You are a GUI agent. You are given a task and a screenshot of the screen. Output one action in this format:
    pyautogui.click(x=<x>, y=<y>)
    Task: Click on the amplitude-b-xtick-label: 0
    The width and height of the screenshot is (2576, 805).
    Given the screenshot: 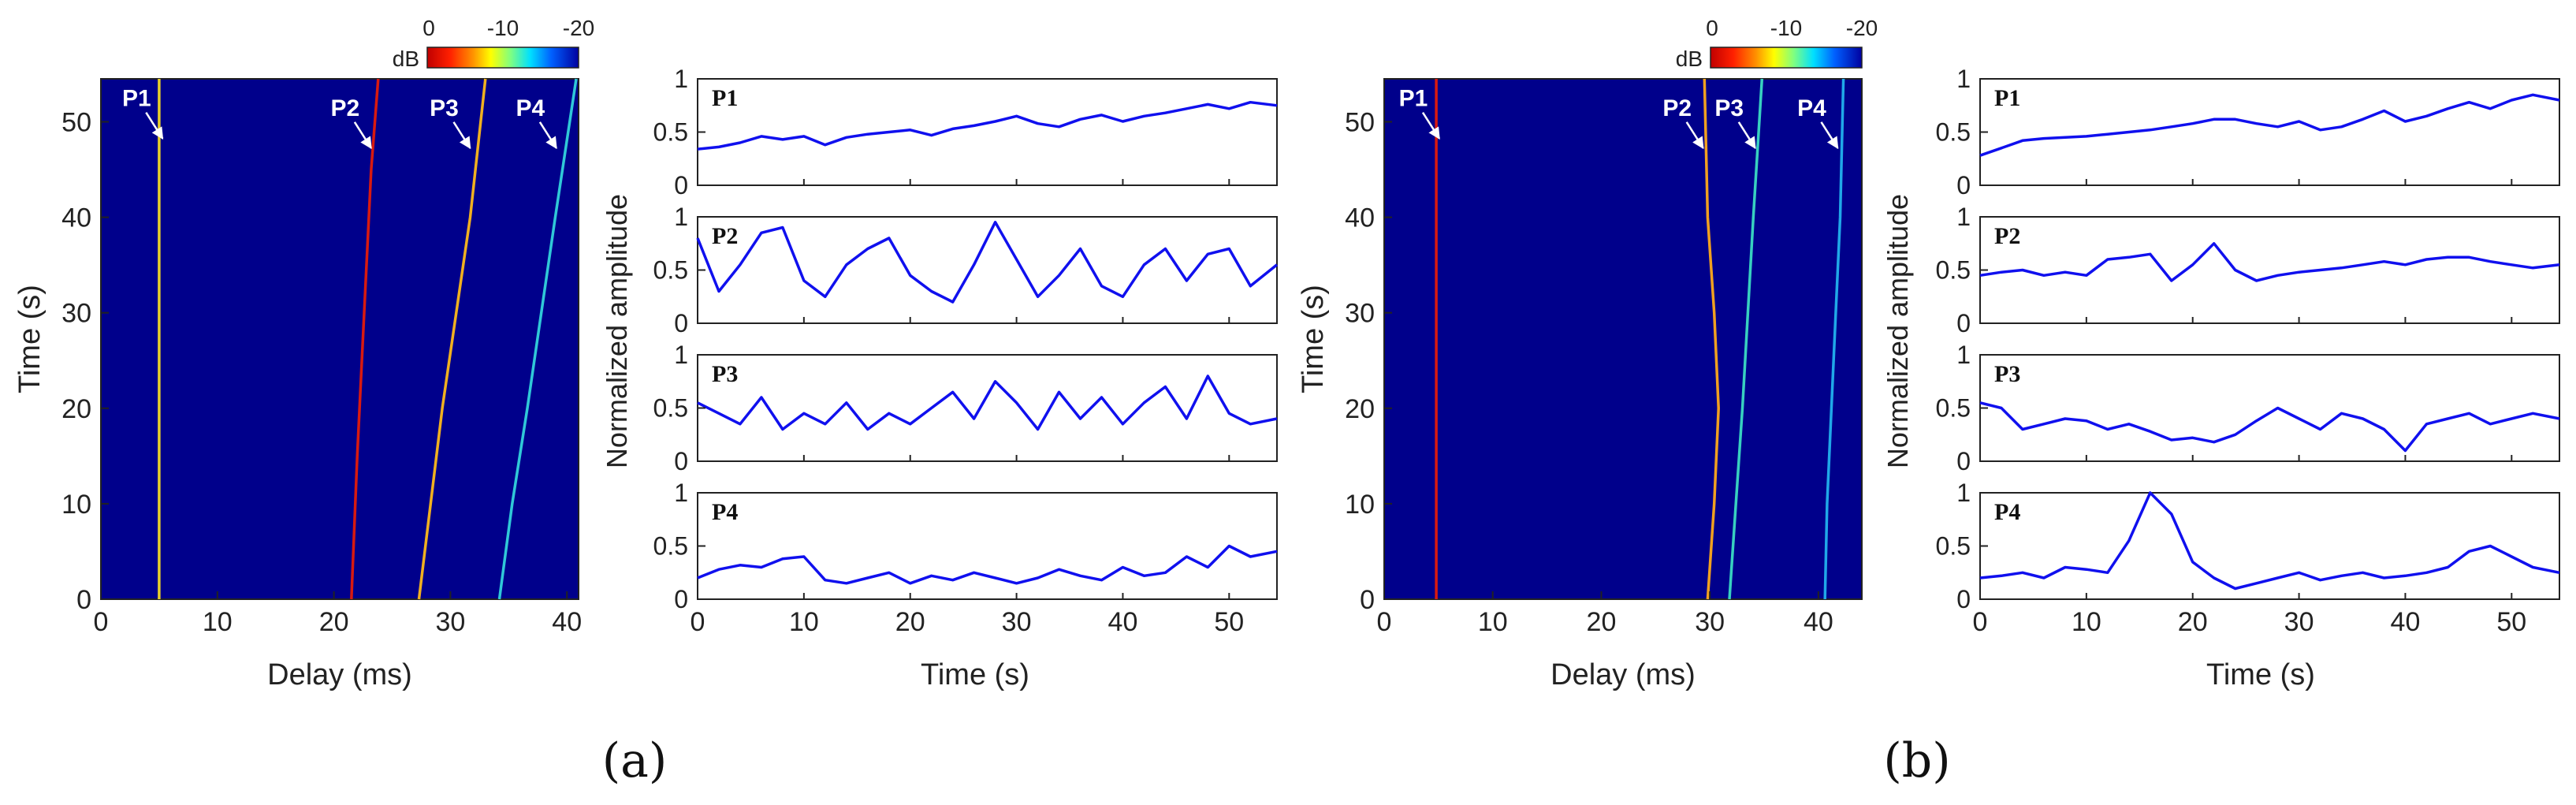 What is the action you would take?
    pyautogui.click(x=1980, y=622)
    